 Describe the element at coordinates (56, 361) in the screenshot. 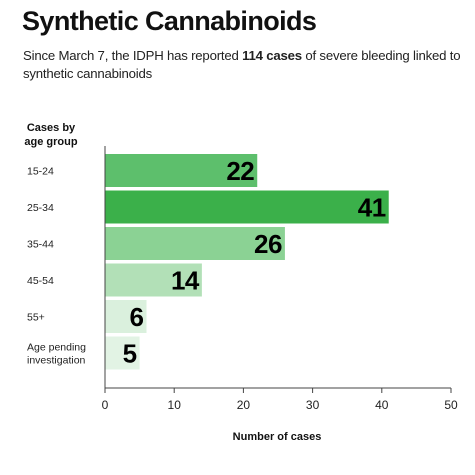

I see `category-label: investigation` at that location.